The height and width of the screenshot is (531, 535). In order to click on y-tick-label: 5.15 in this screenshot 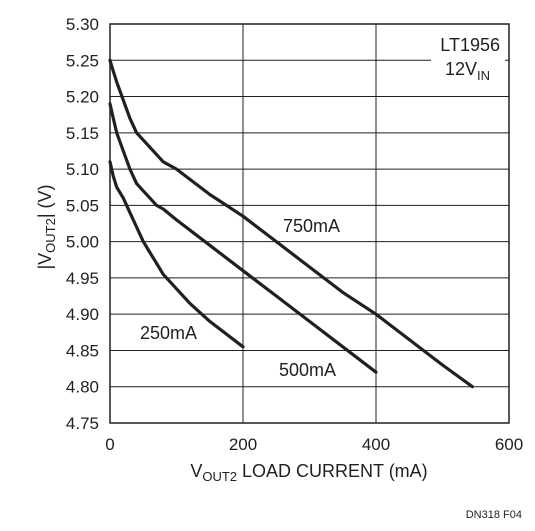, I will do `click(82, 133)`.